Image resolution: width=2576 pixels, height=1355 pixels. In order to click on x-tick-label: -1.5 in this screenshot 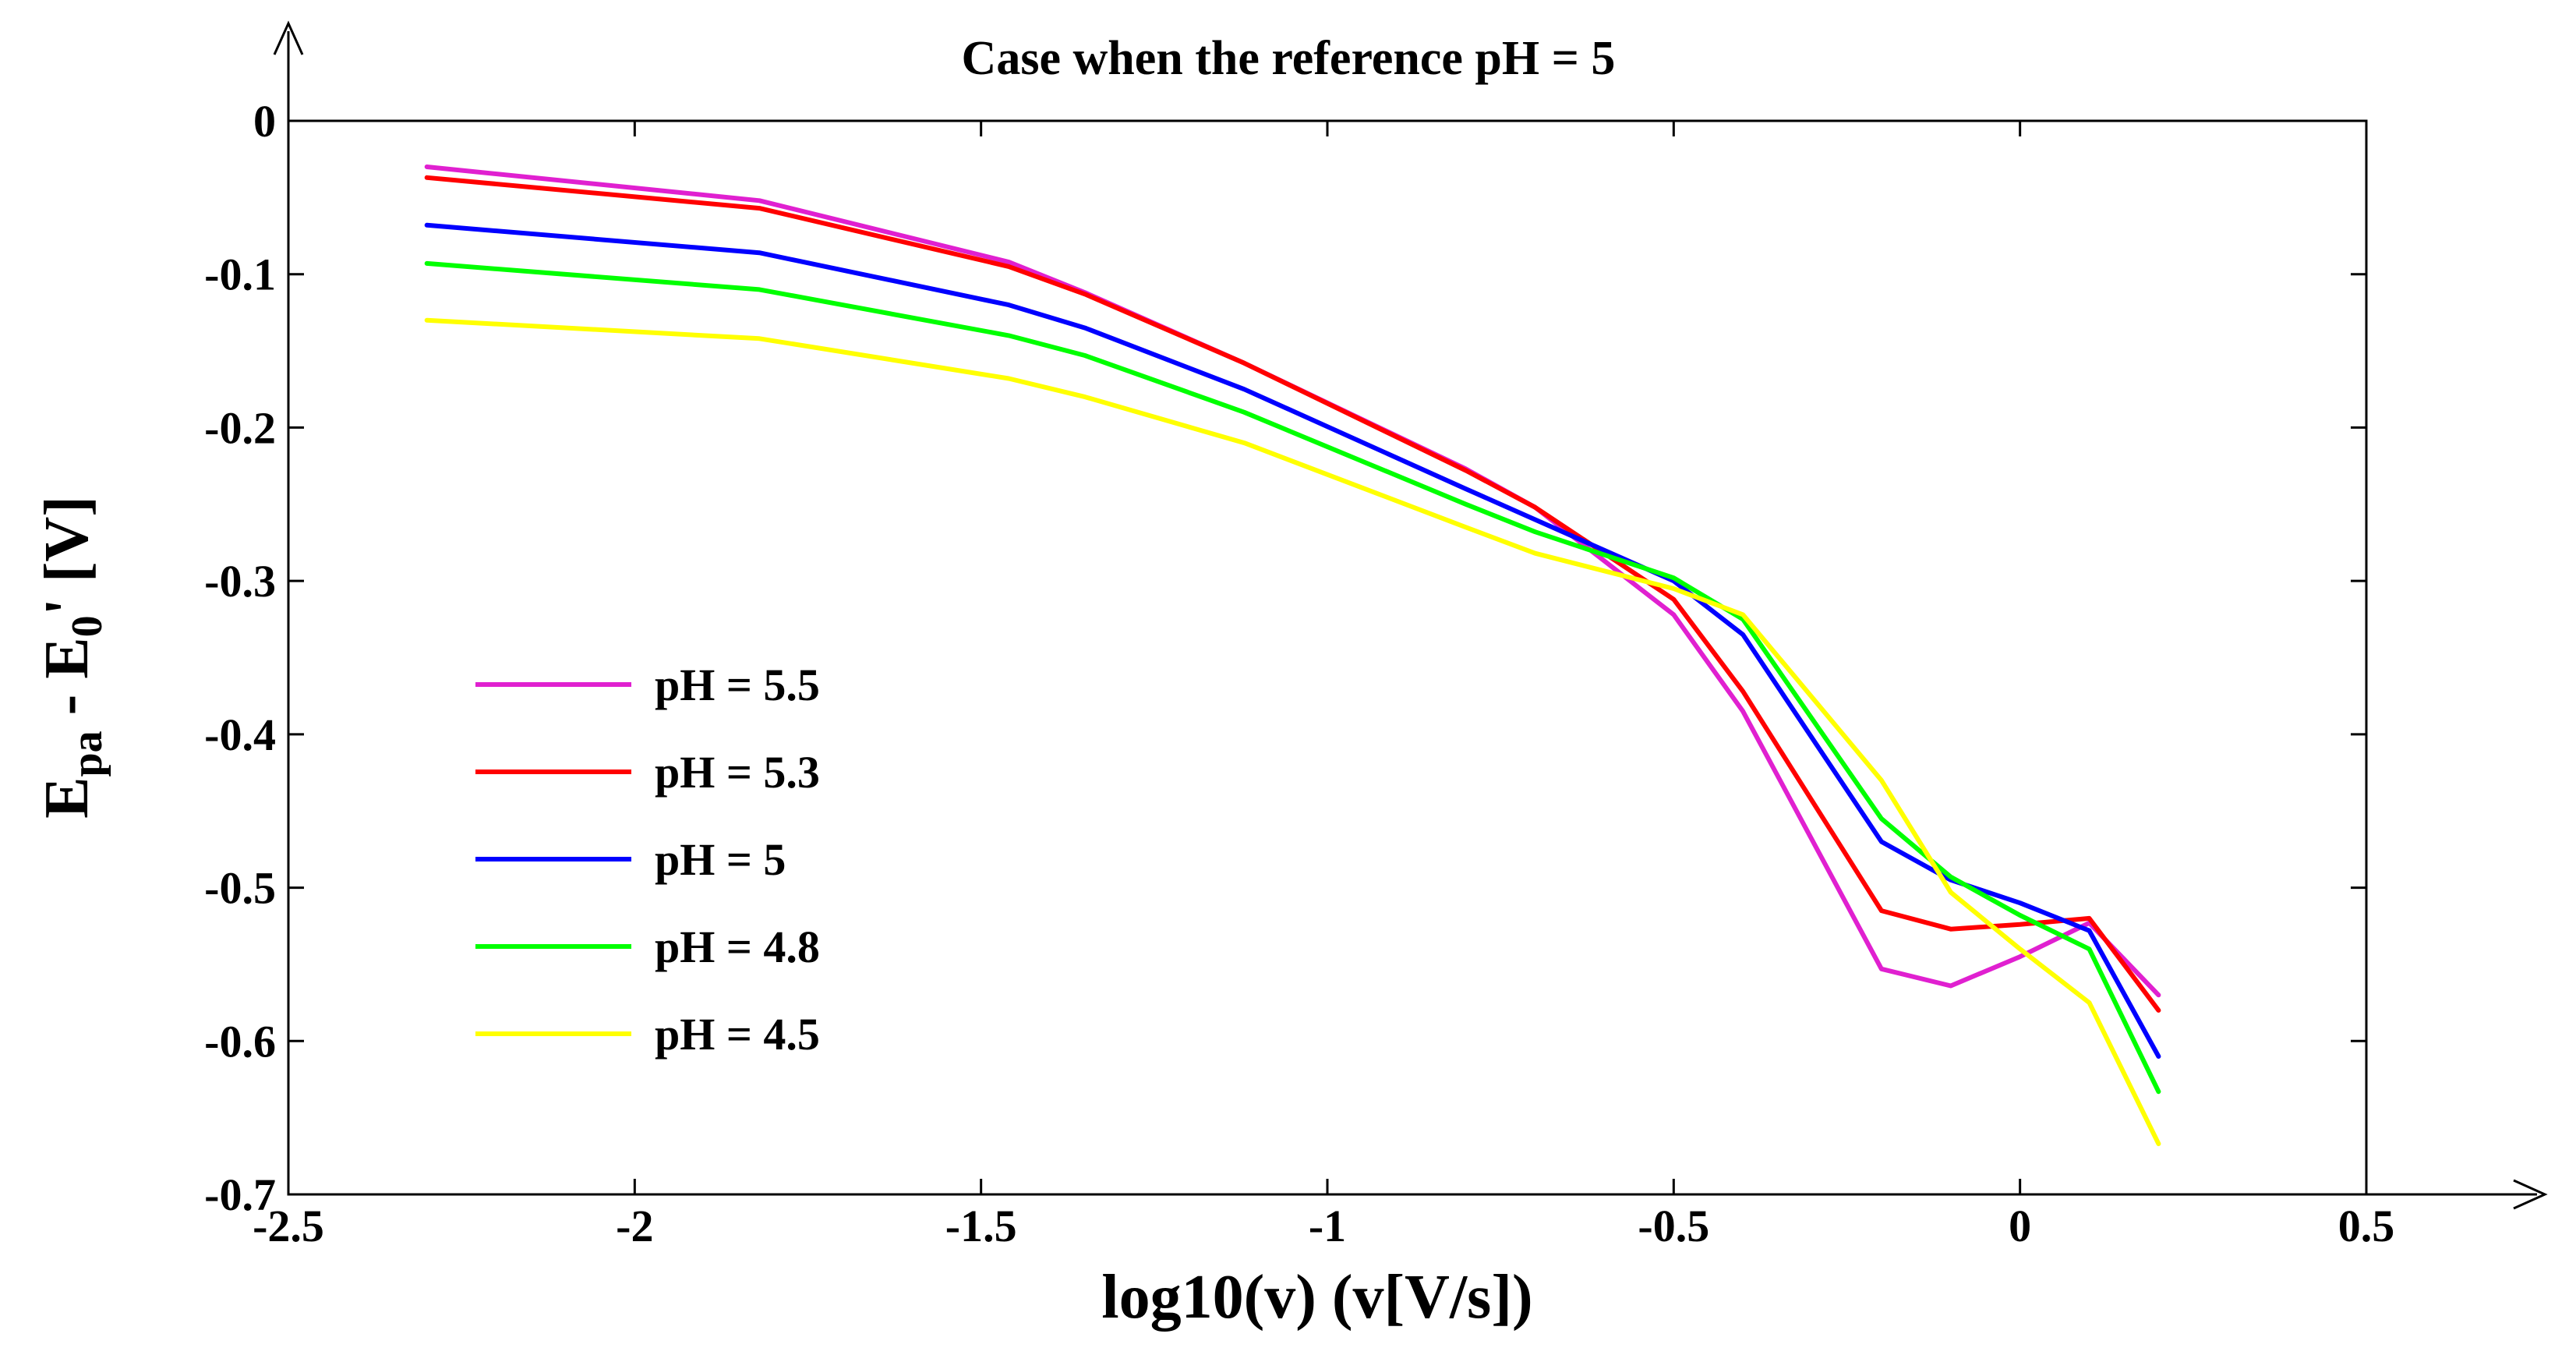, I will do `click(981, 1226)`.